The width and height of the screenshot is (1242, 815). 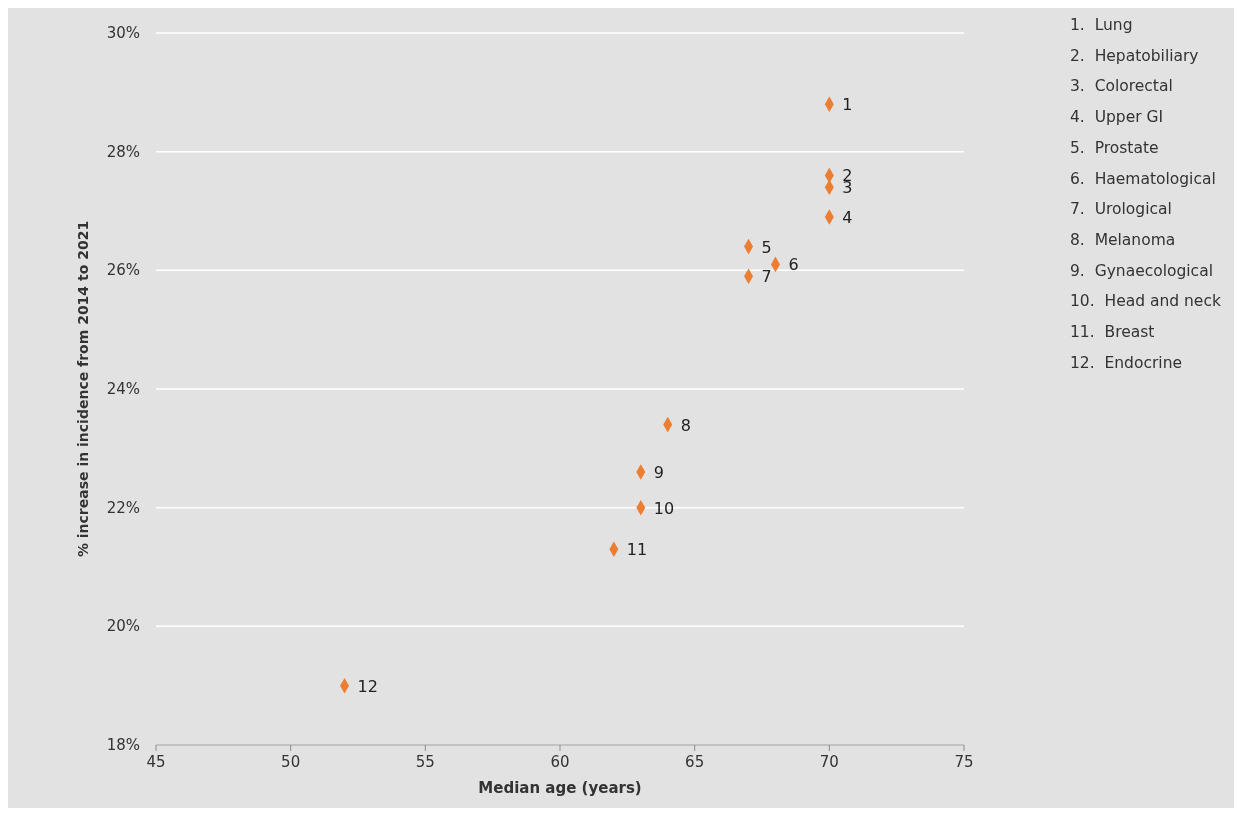 I want to click on x-axis-title: Median age (years), so click(x=560, y=788).